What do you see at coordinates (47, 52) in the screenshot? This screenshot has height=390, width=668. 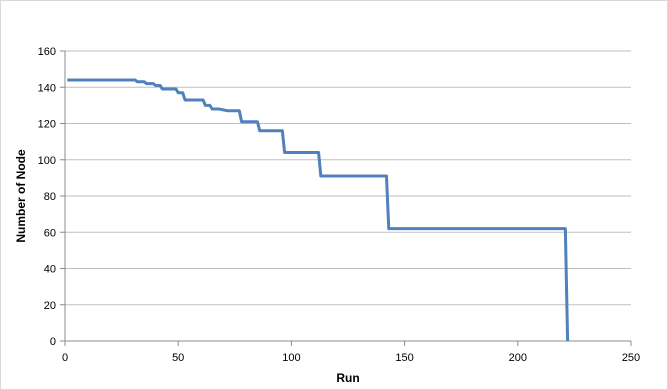 I see `y-tick-label: 160` at bounding box center [47, 52].